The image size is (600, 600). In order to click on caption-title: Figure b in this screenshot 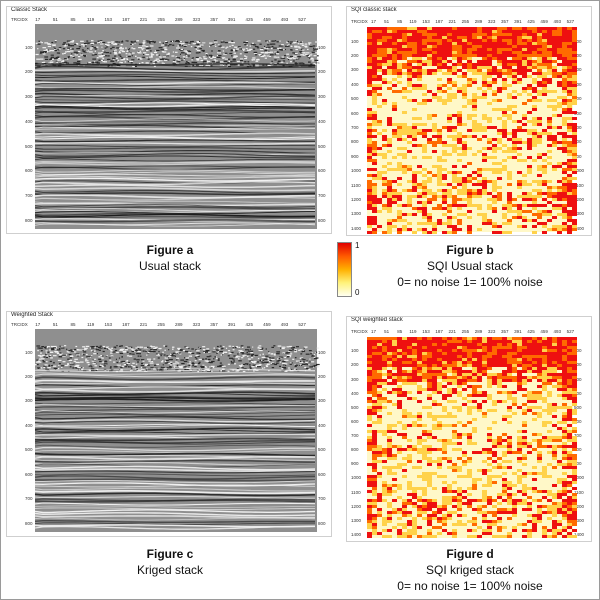, I will do `click(470, 250)`.